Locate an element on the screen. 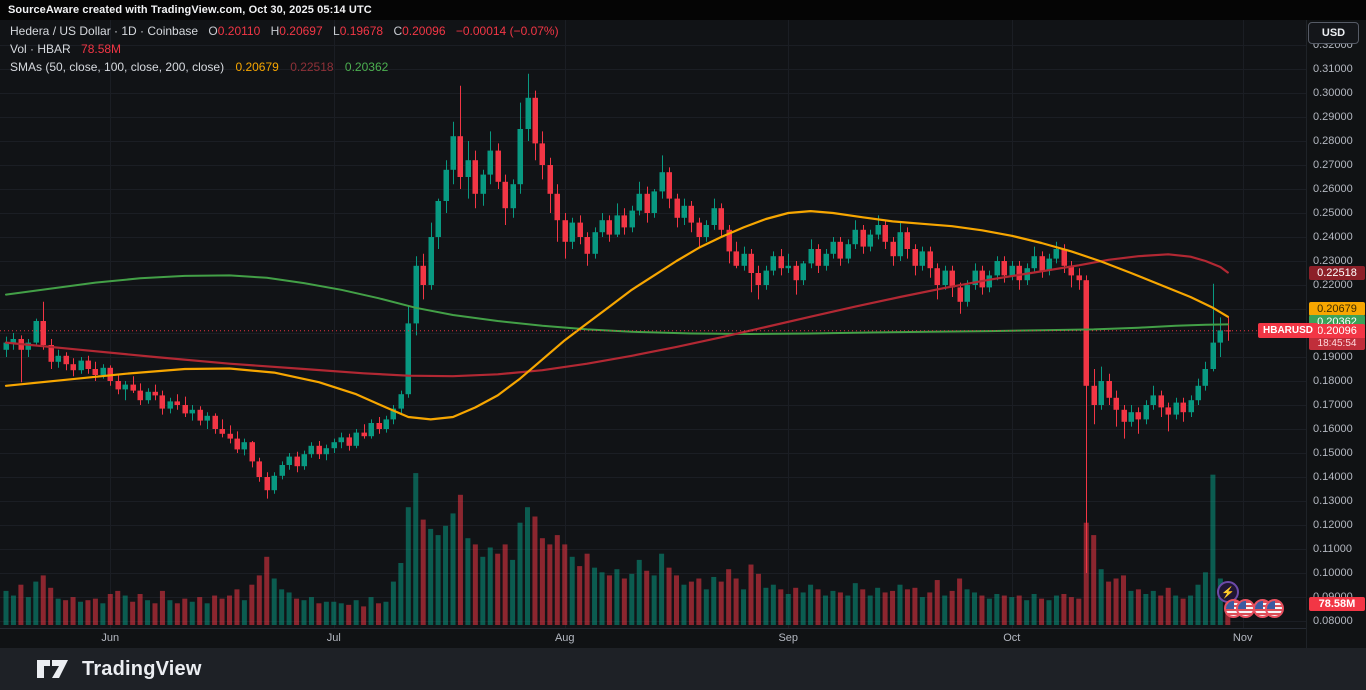  tradingview-logo-icon is located at coordinates (53, 669).